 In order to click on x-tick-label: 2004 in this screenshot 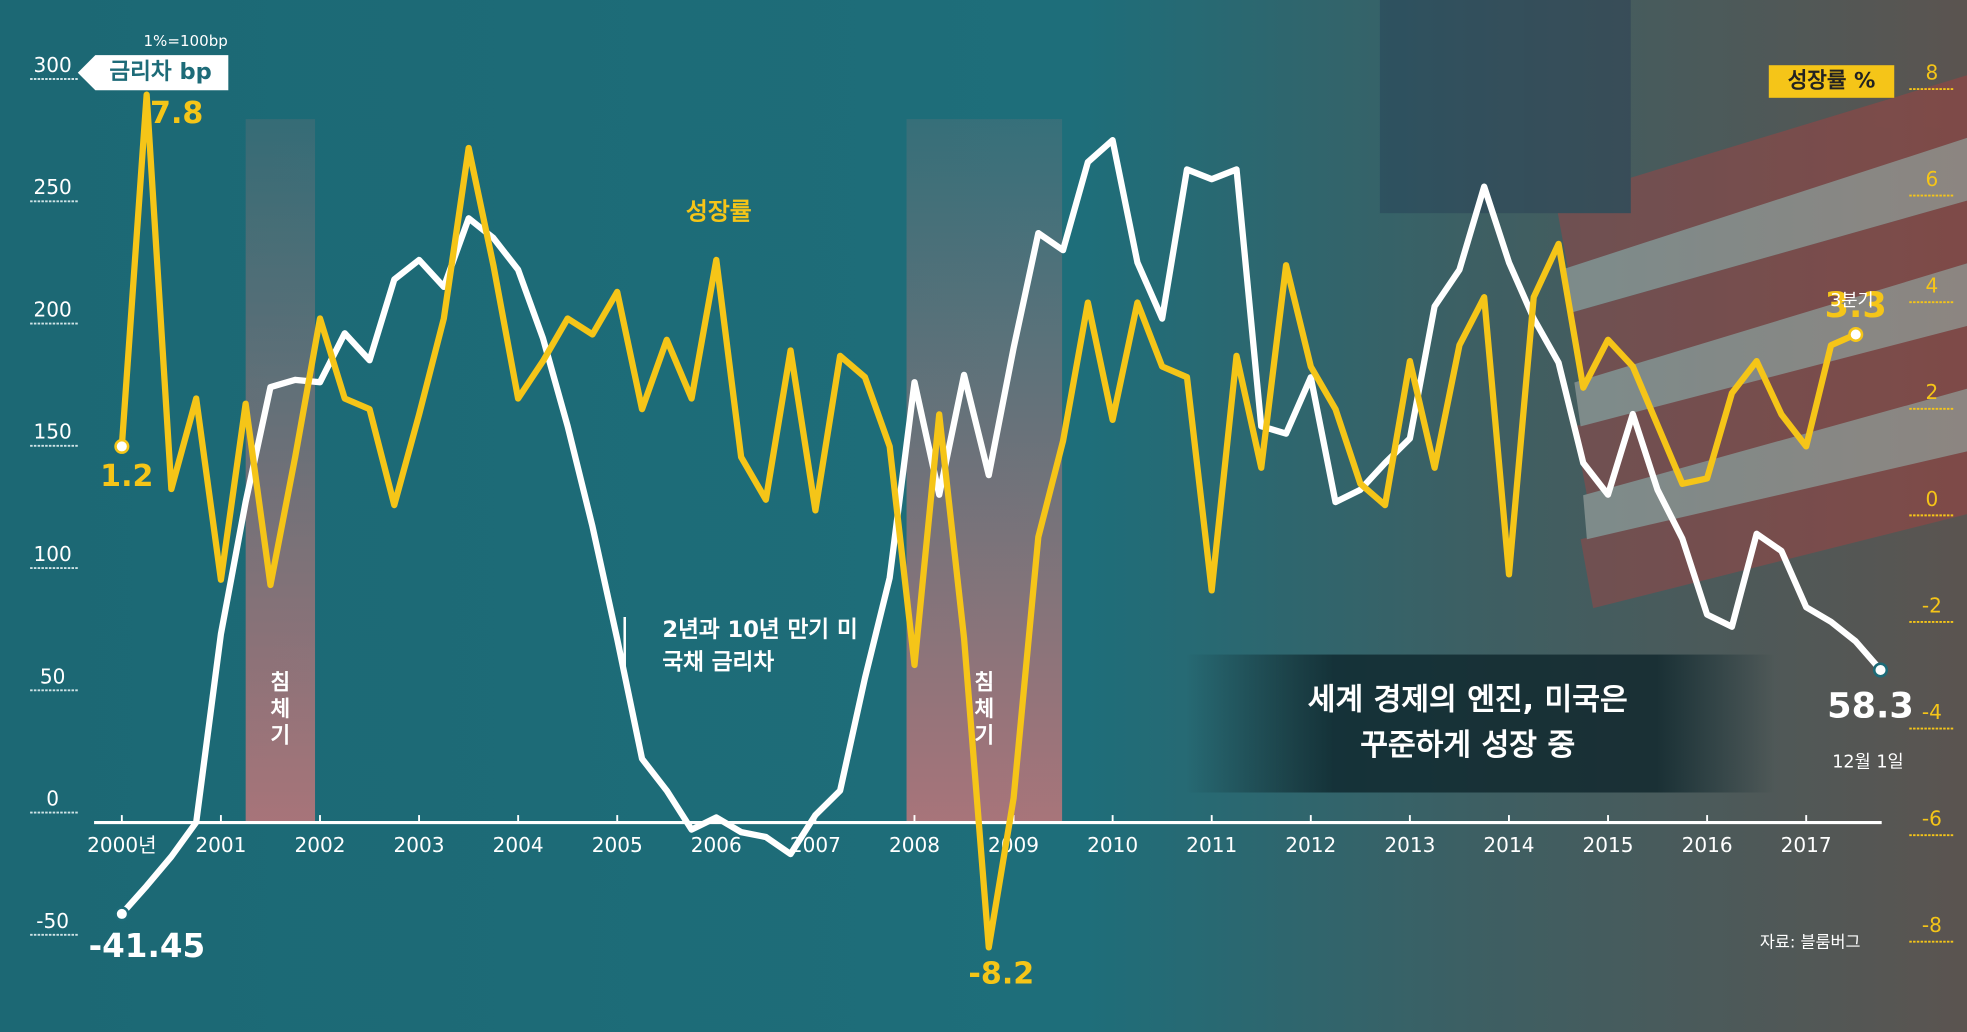, I will do `click(518, 845)`.